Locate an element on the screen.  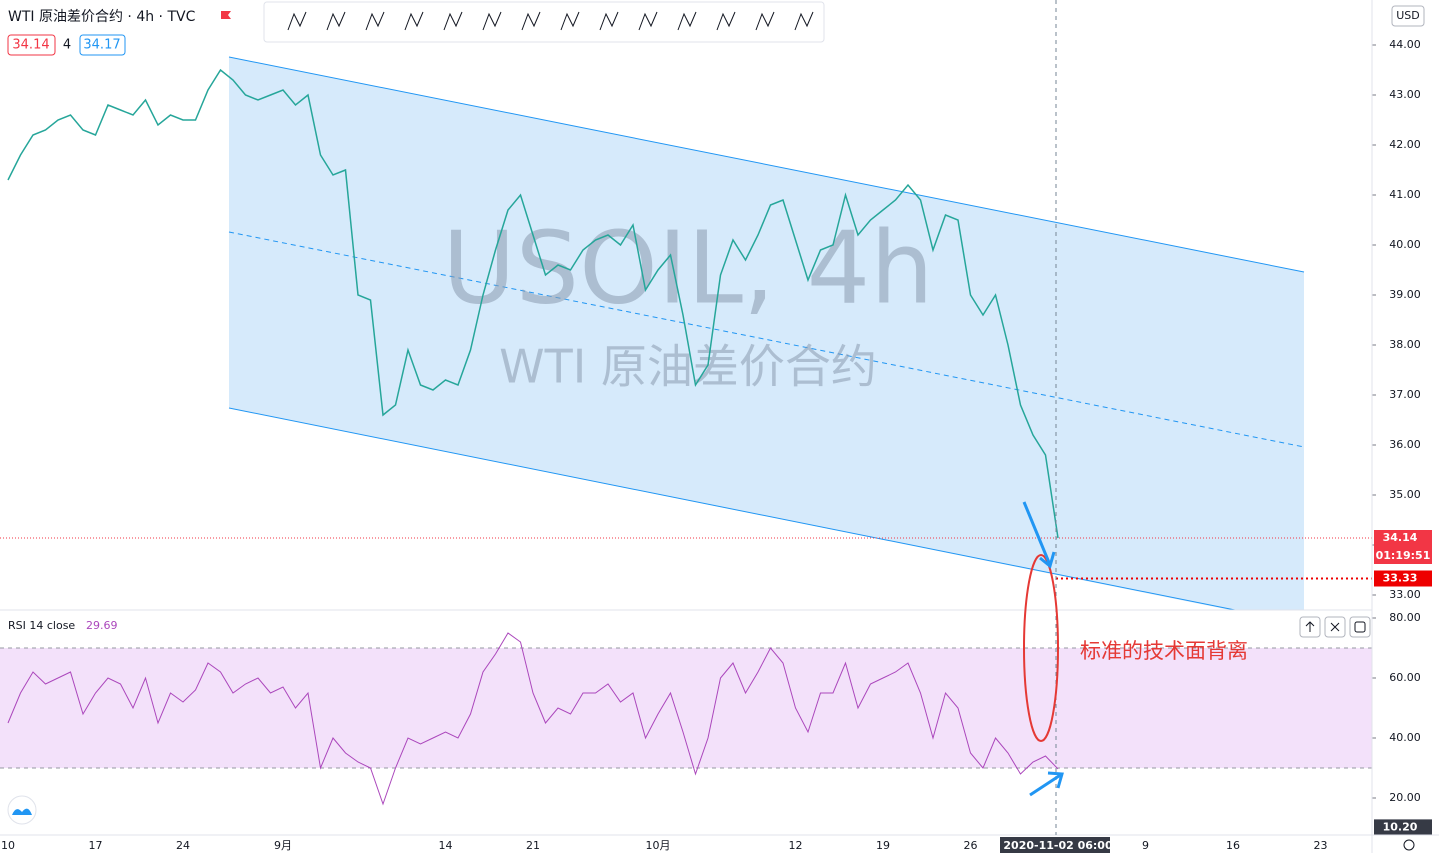
spread: 4 is located at coordinates (67, 45).